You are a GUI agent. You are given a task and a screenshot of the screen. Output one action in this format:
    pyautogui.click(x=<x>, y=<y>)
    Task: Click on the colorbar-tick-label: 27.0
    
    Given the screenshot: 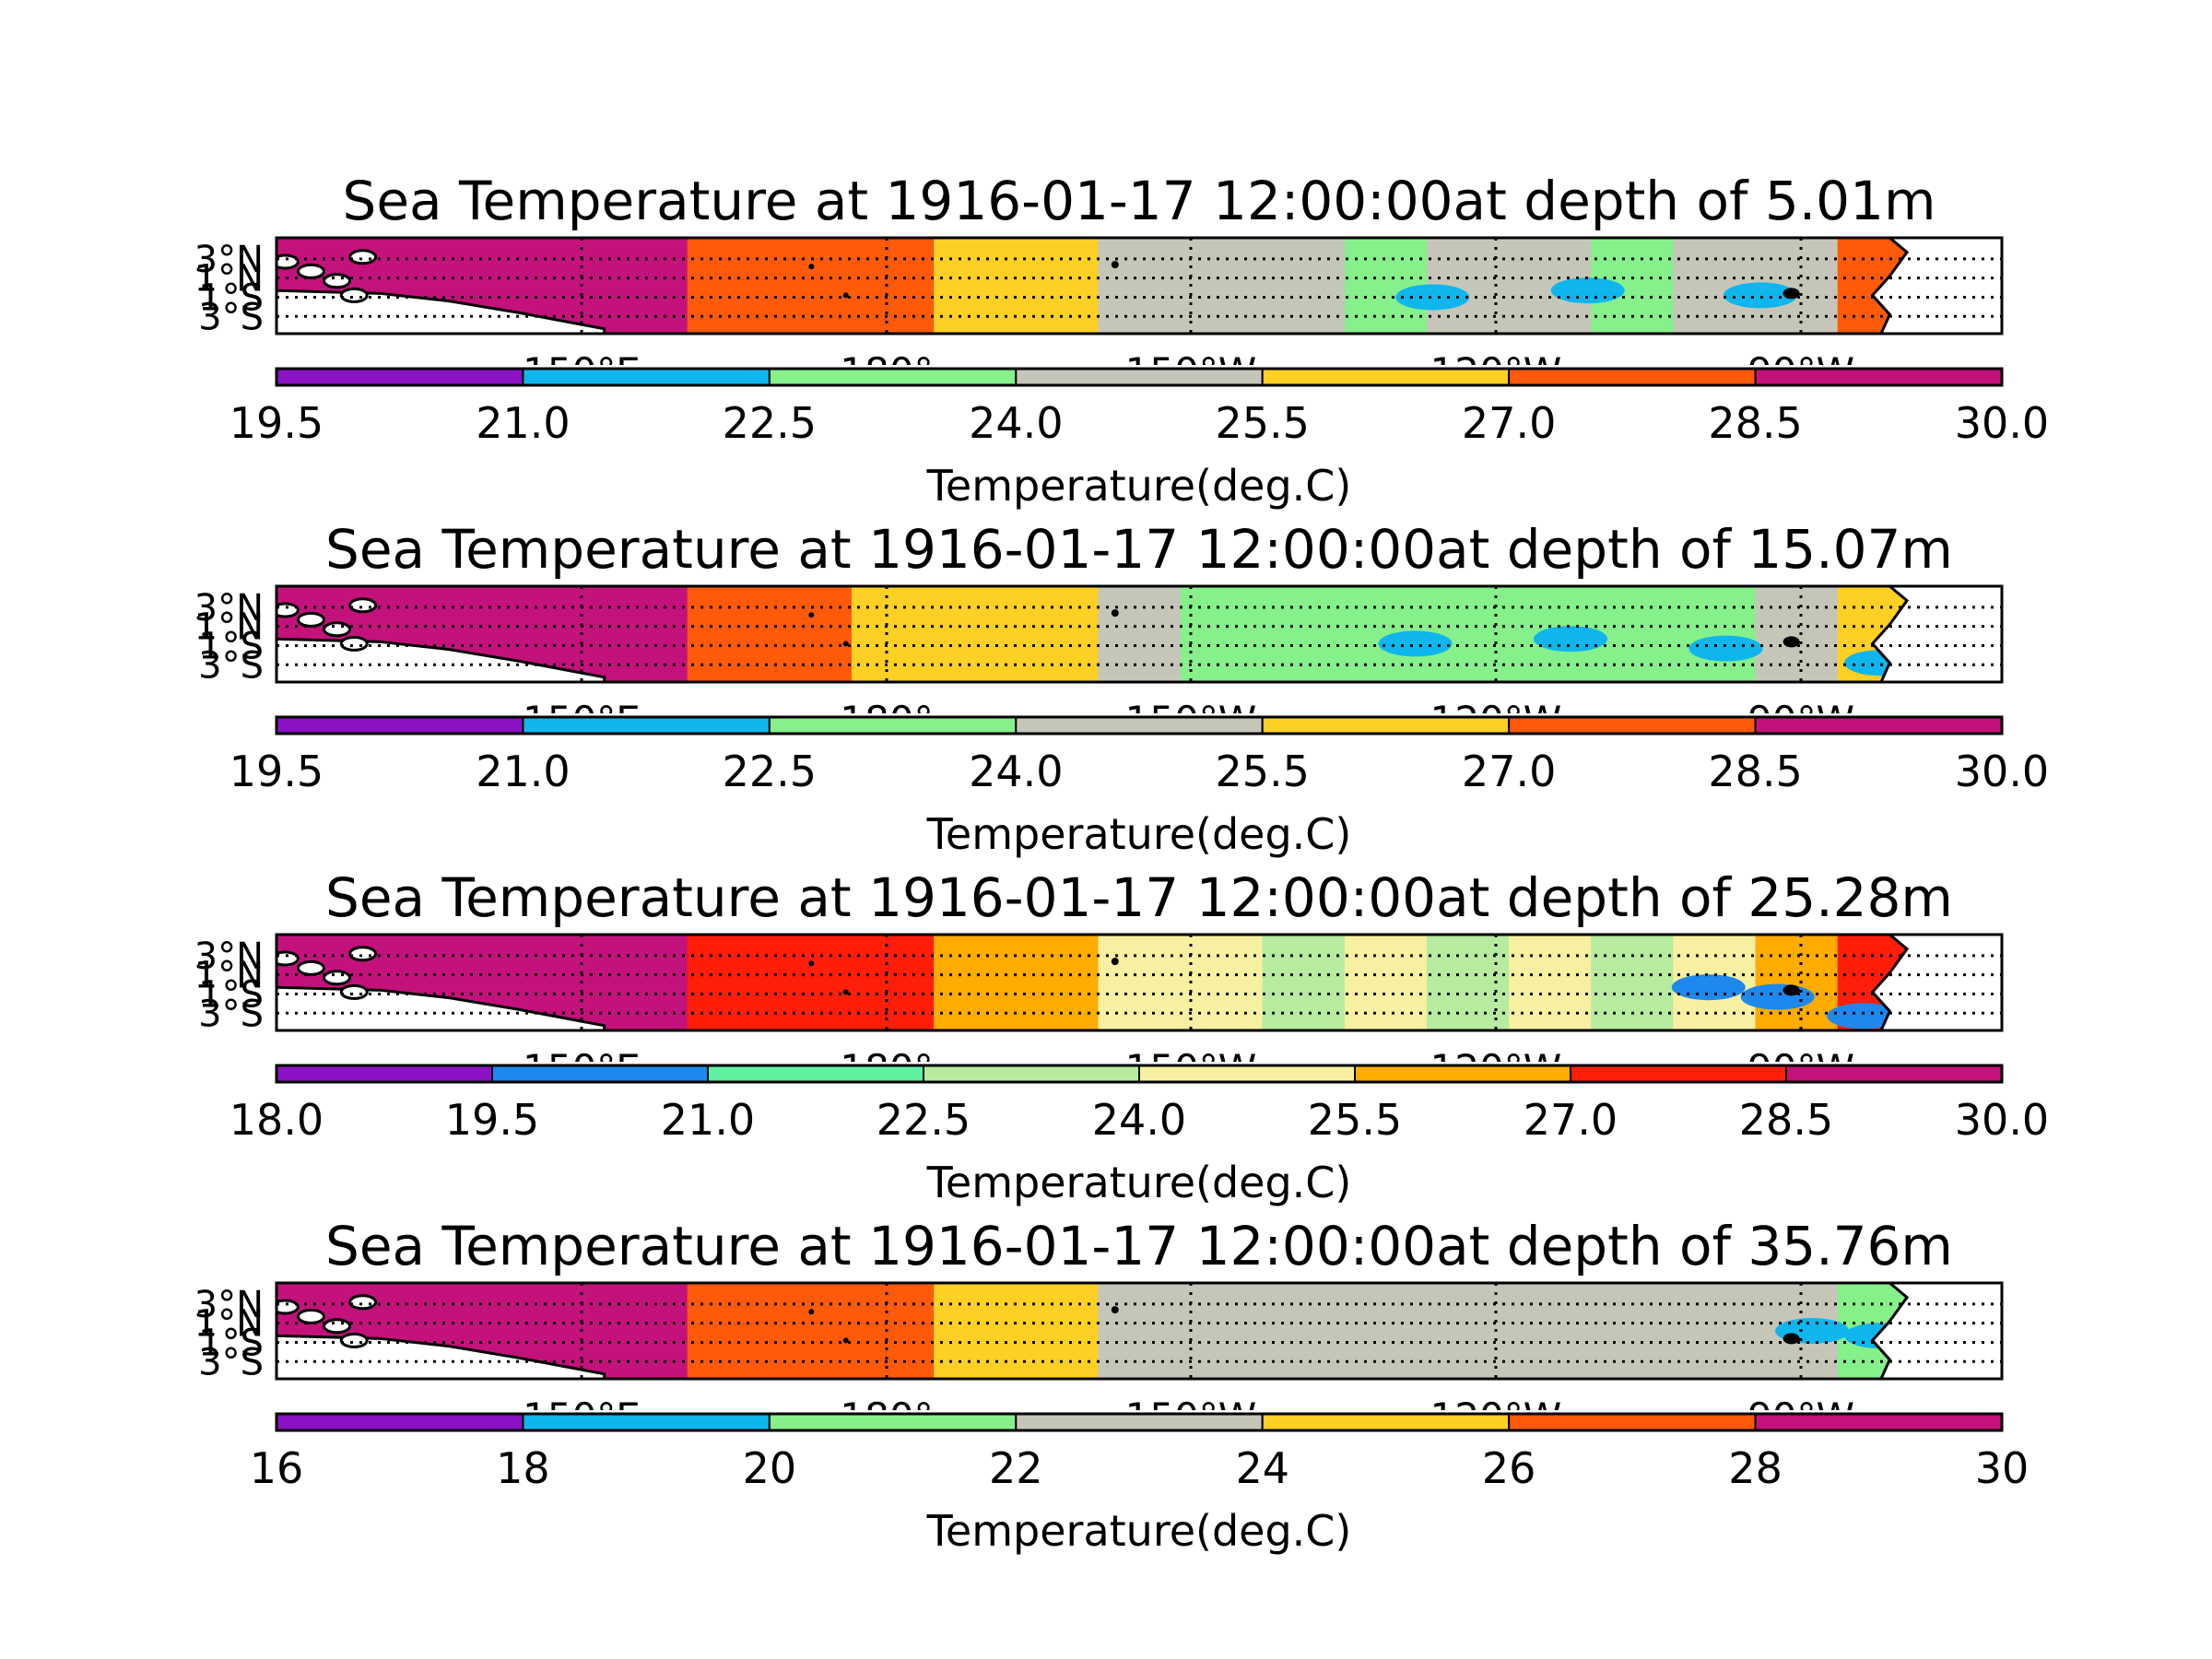 What is the action you would take?
    pyautogui.click(x=1509, y=771)
    